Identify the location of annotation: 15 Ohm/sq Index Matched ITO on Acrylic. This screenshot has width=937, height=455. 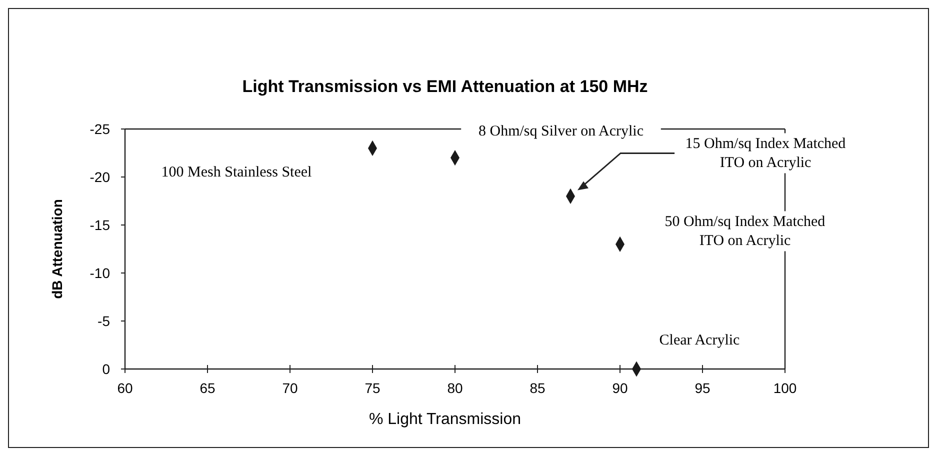
(765, 154).